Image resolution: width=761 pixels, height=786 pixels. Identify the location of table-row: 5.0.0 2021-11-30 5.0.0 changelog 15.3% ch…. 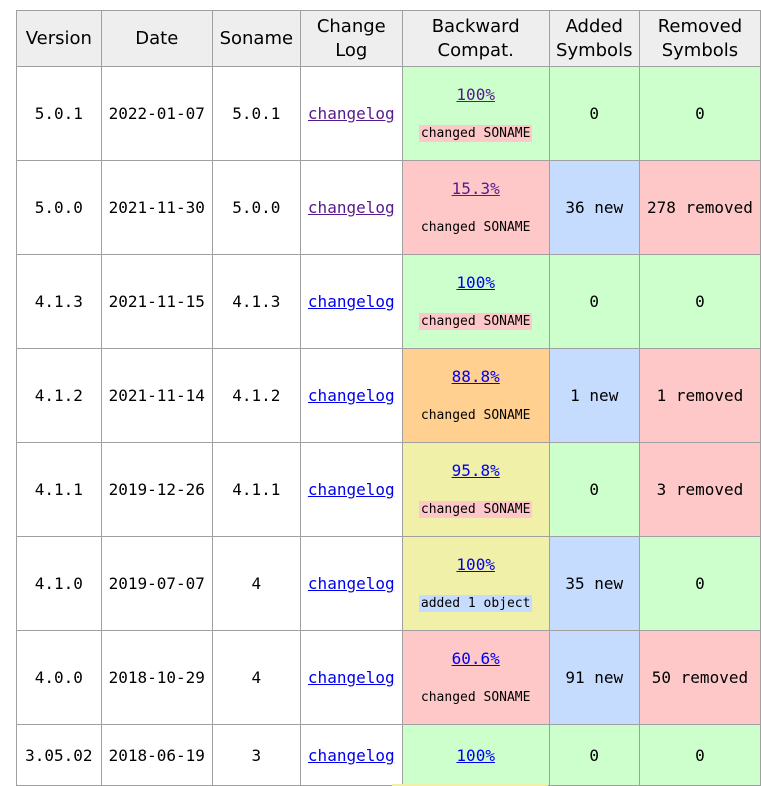
(388, 207).